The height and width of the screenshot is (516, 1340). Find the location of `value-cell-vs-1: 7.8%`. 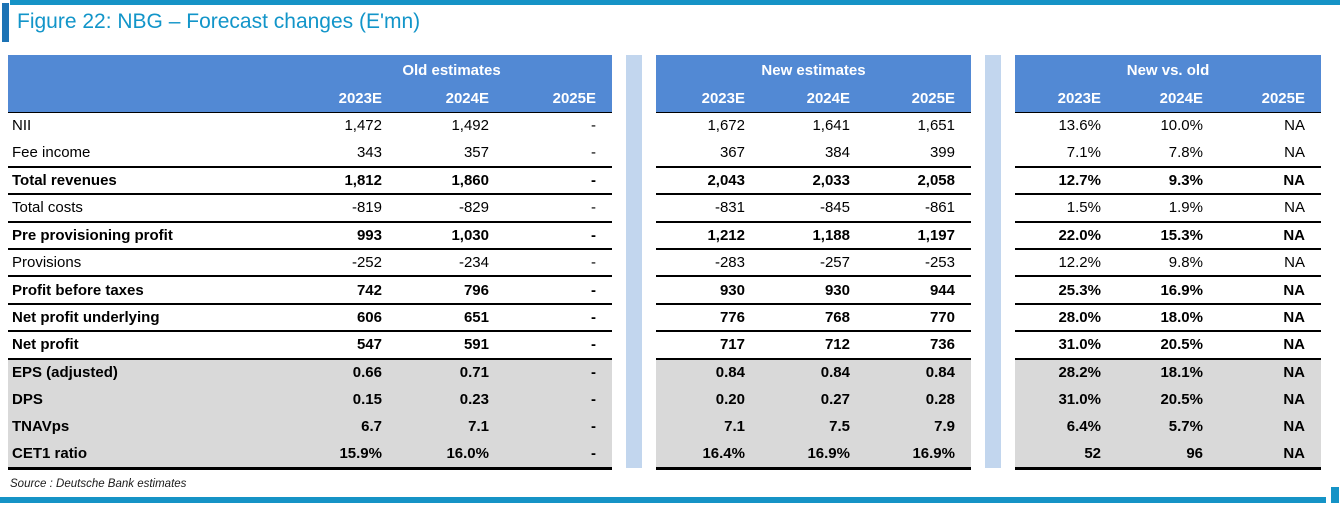

value-cell-vs-1: 7.8% is located at coordinates (1168, 153).